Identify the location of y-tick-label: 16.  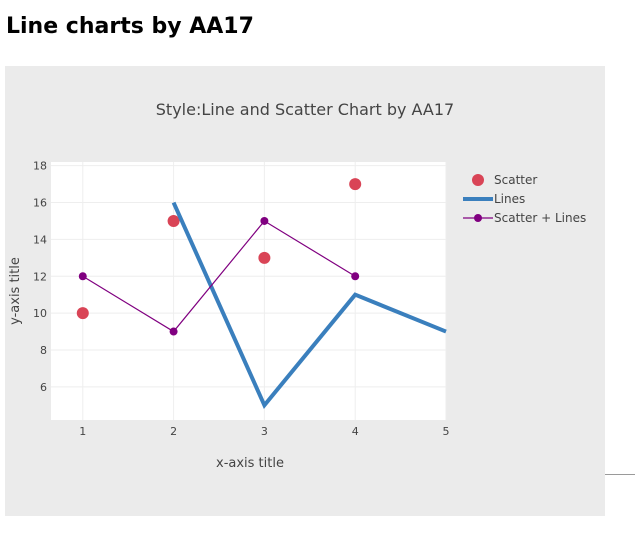
(40, 203).